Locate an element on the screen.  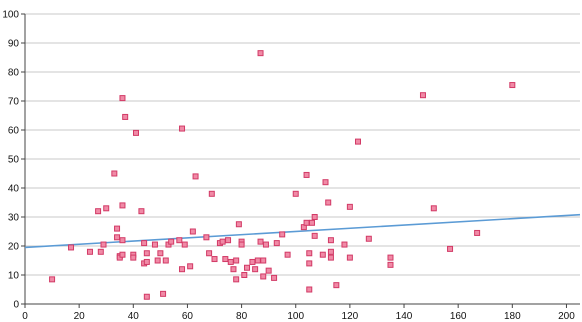
y-tick-label: 80 is located at coordinates (14, 73).